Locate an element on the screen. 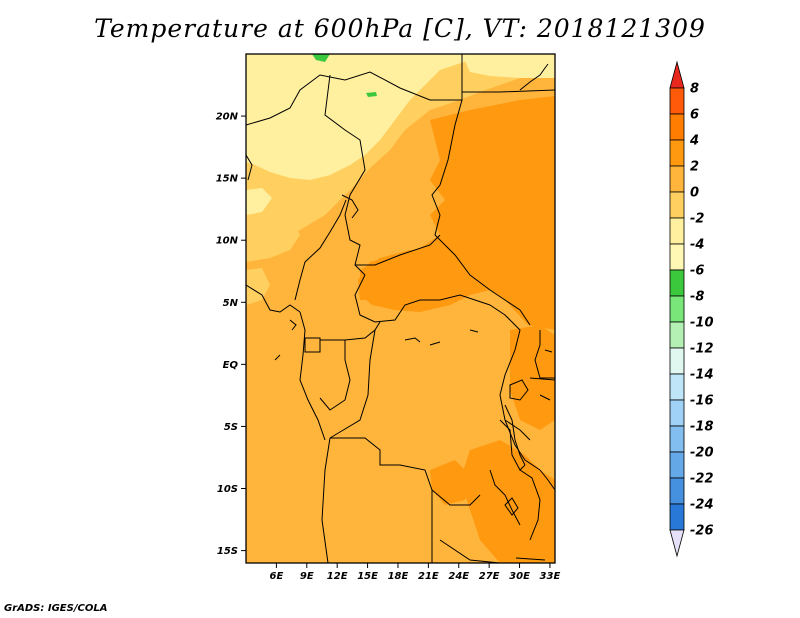  longitude-axis: 6E 9E 12E 15E 18E 21E 24E 27E 30E 33E is located at coordinates (414, 572).